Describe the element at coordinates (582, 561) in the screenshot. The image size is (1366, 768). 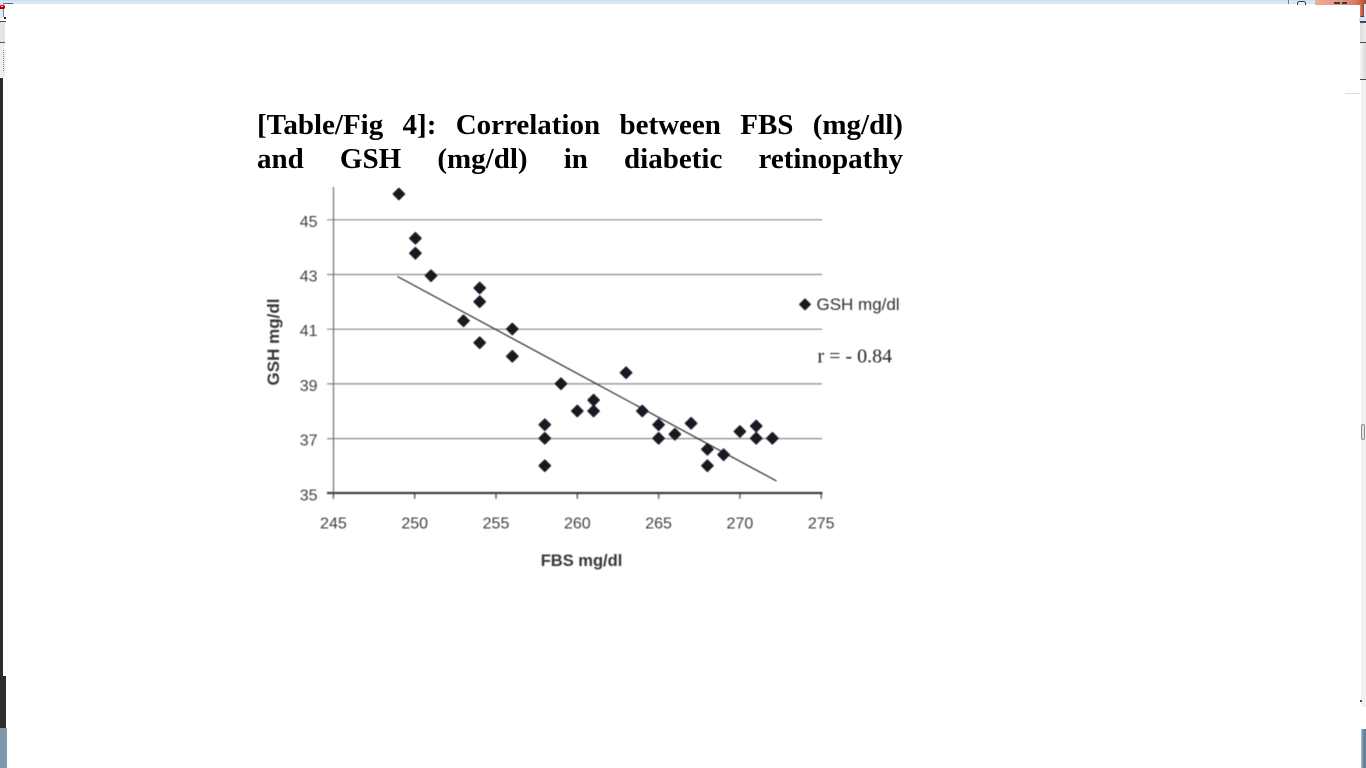
I see `svg-text: FBS mg/dl` at that location.